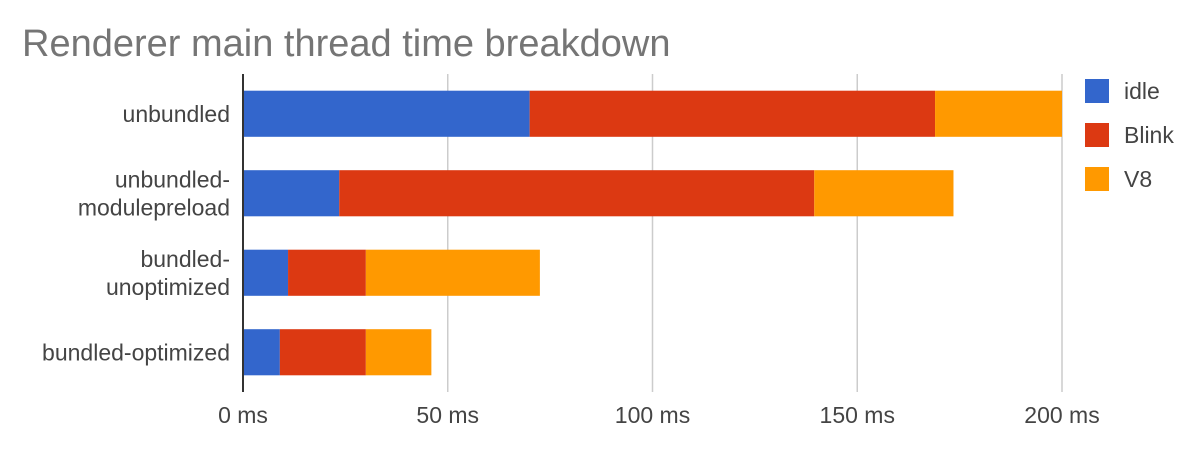  Describe the element at coordinates (154, 207) in the screenshot. I see `category-label-1-1: modulepreload` at that location.